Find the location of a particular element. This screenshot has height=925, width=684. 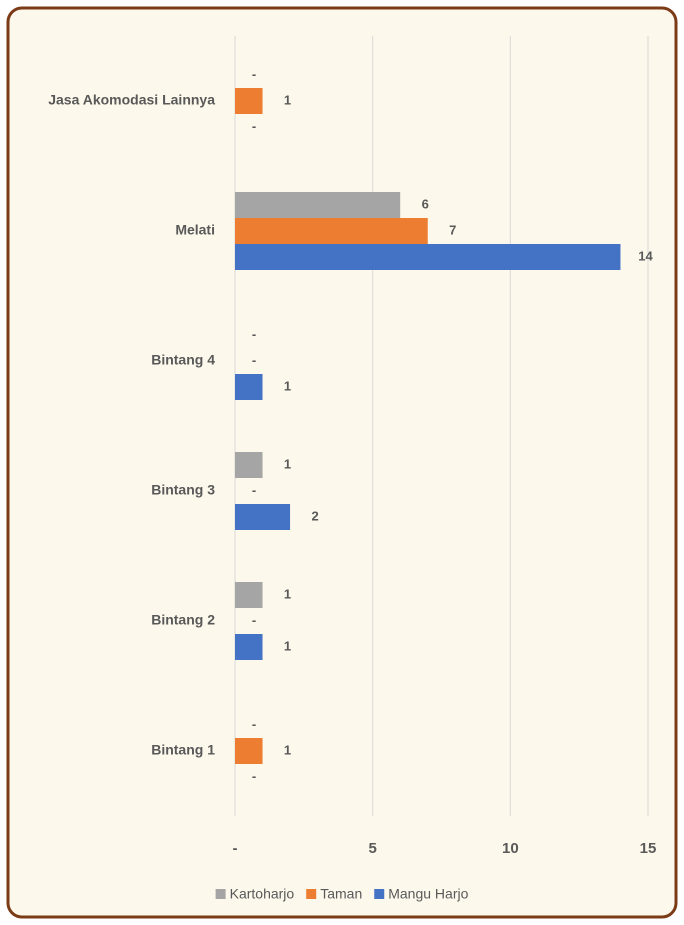

x-tick-label: 10 is located at coordinates (510, 848).